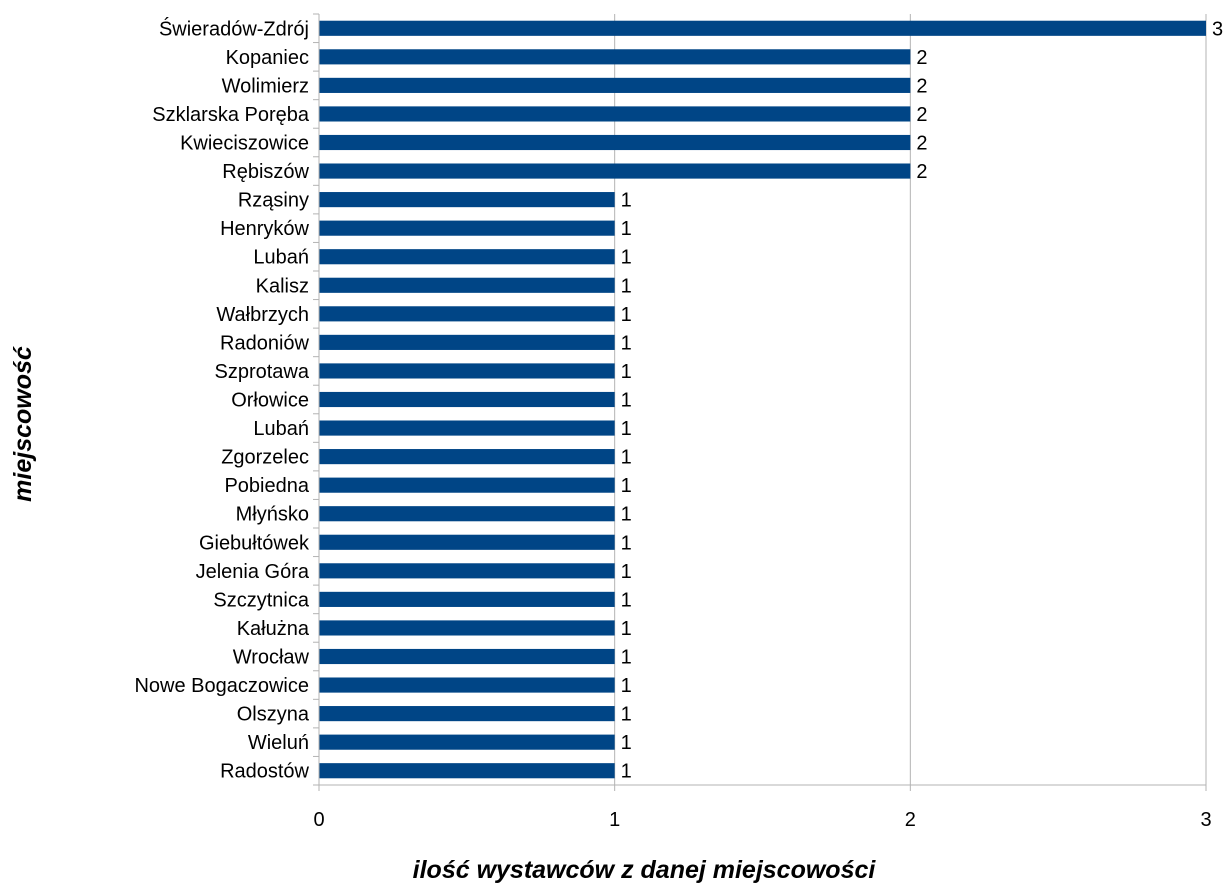  What do you see at coordinates (244, 144) in the screenshot?
I see `category-label-4: Kwieciszowice` at bounding box center [244, 144].